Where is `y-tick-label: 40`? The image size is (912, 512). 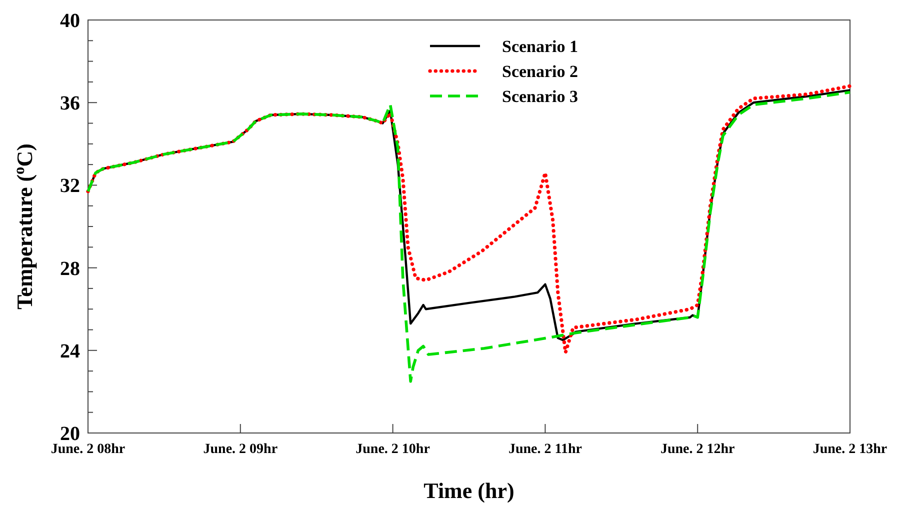
y-tick-label: 40 is located at coordinates (70, 21).